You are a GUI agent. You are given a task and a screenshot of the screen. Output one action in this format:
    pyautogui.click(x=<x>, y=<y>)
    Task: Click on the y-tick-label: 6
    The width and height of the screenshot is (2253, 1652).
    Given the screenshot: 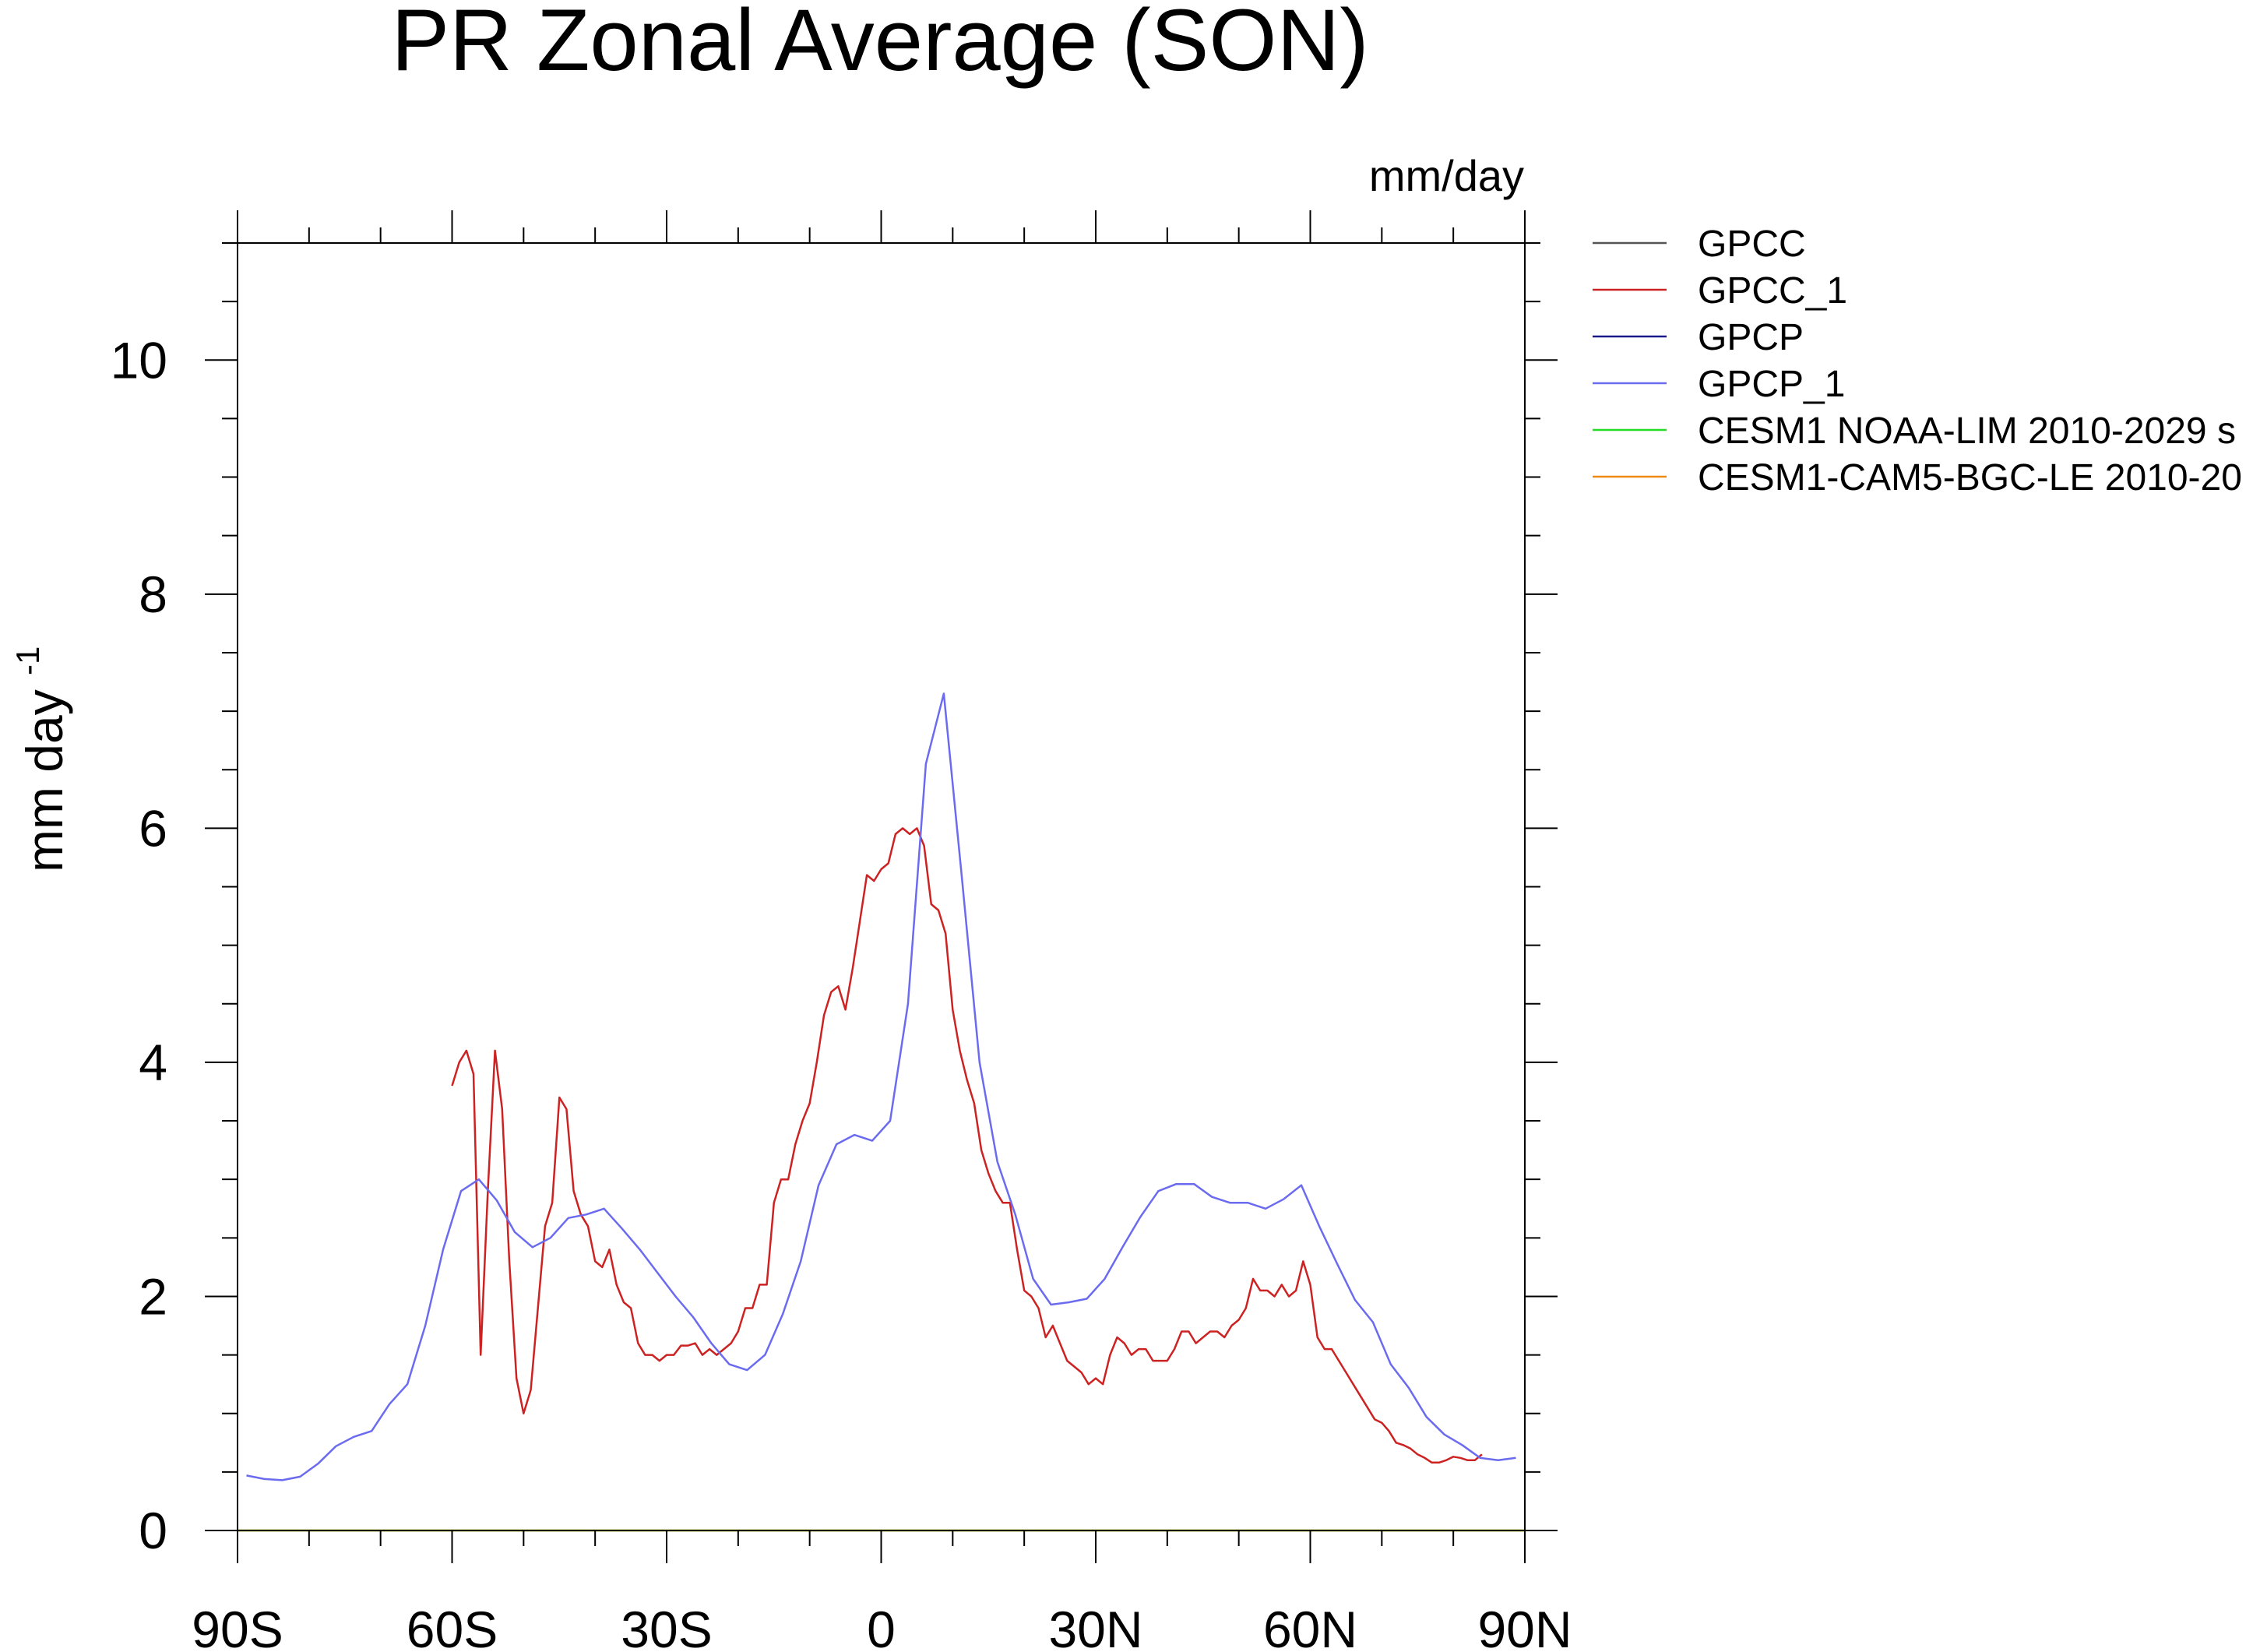 What is the action you would take?
    pyautogui.click(x=153, y=828)
    